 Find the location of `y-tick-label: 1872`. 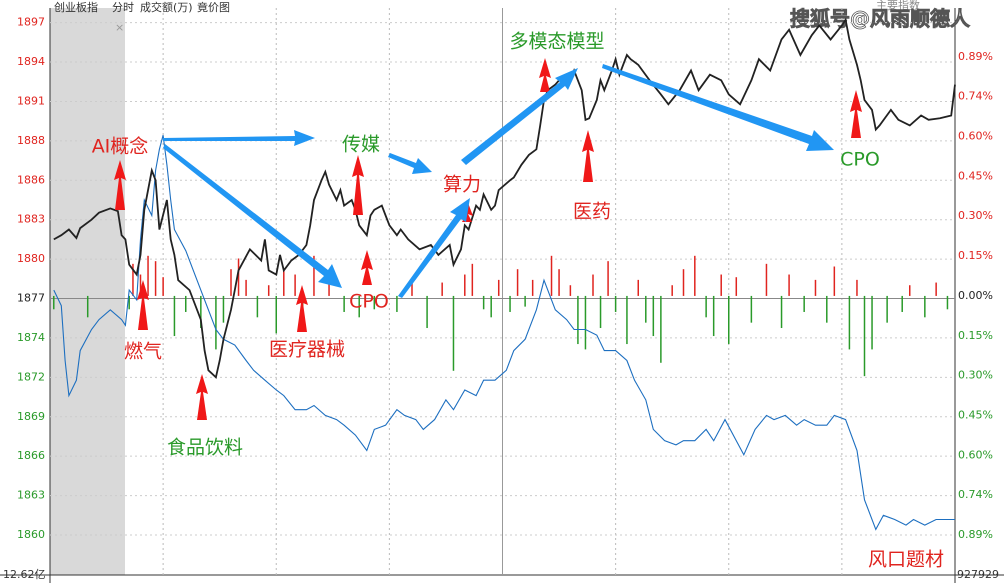

y-tick-label: 1872 is located at coordinates (31, 376).